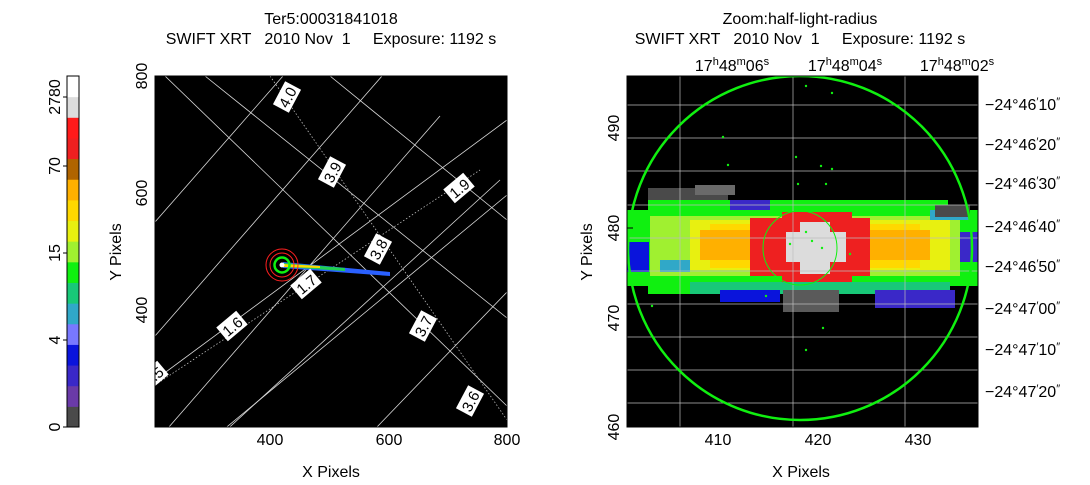 The image size is (1090, 485). Describe the element at coordinates (704, 66) in the screenshot. I see `ra-value: 17` at that location.